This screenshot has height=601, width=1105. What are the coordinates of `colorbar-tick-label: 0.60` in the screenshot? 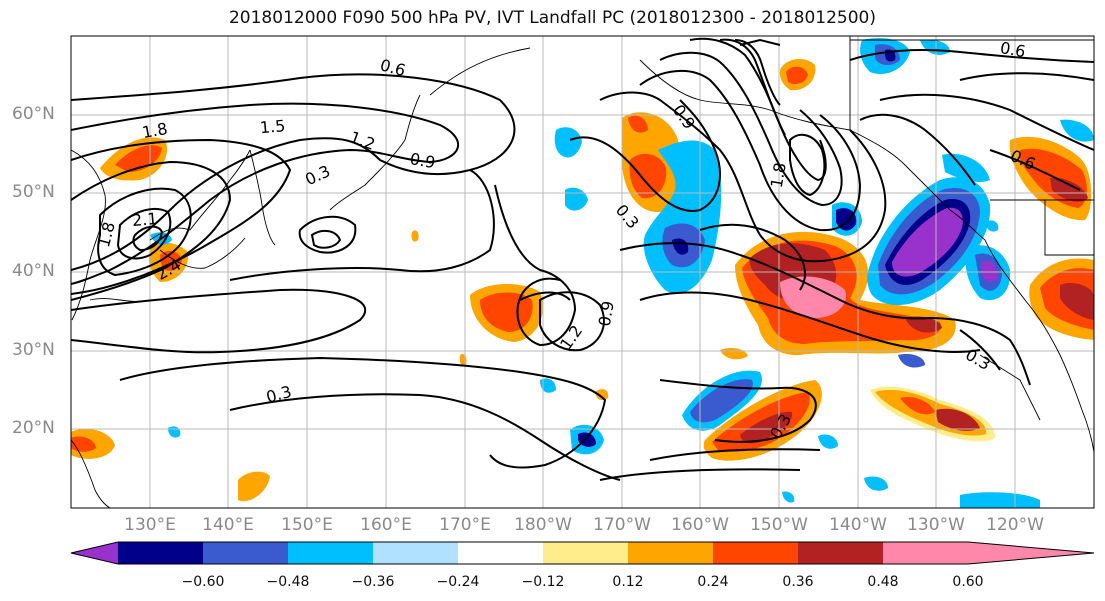 It's located at (968, 582).